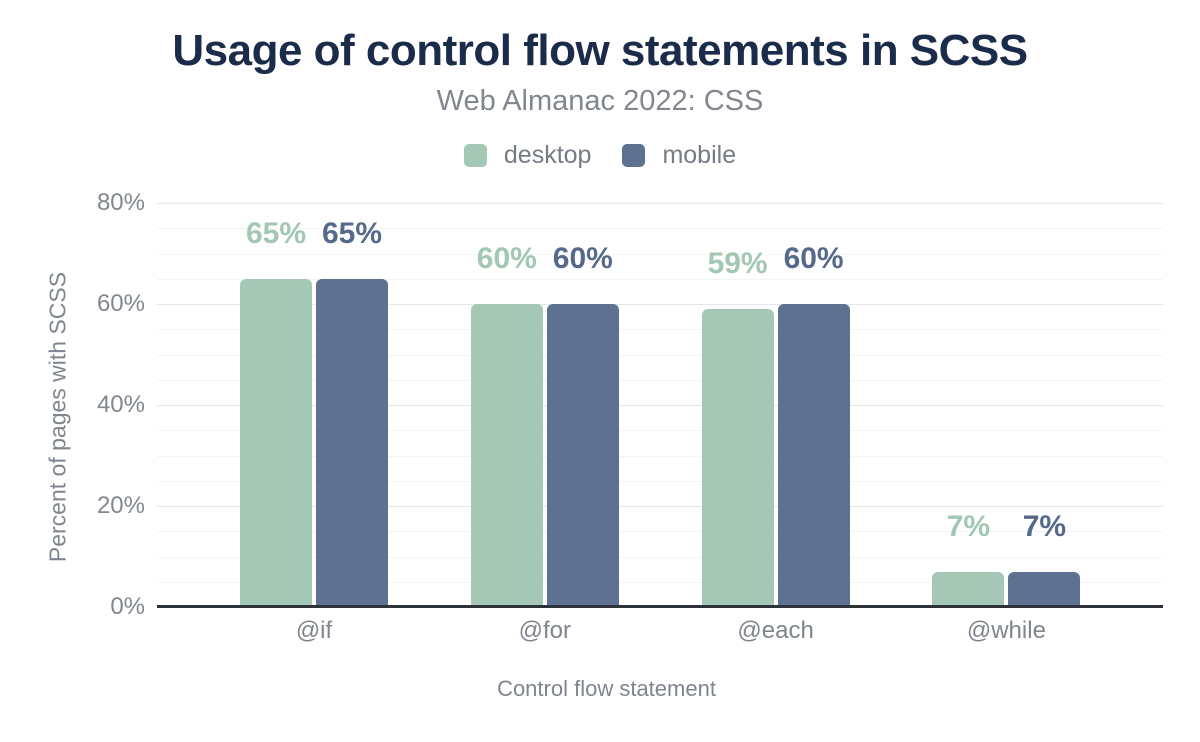 This screenshot has width=1200, height=742. What do you see at coordinates (600, 50) in the screenshot?
I see `chart-title: Usage of control flow statements in SCSS` at bounding box center [600, 50].